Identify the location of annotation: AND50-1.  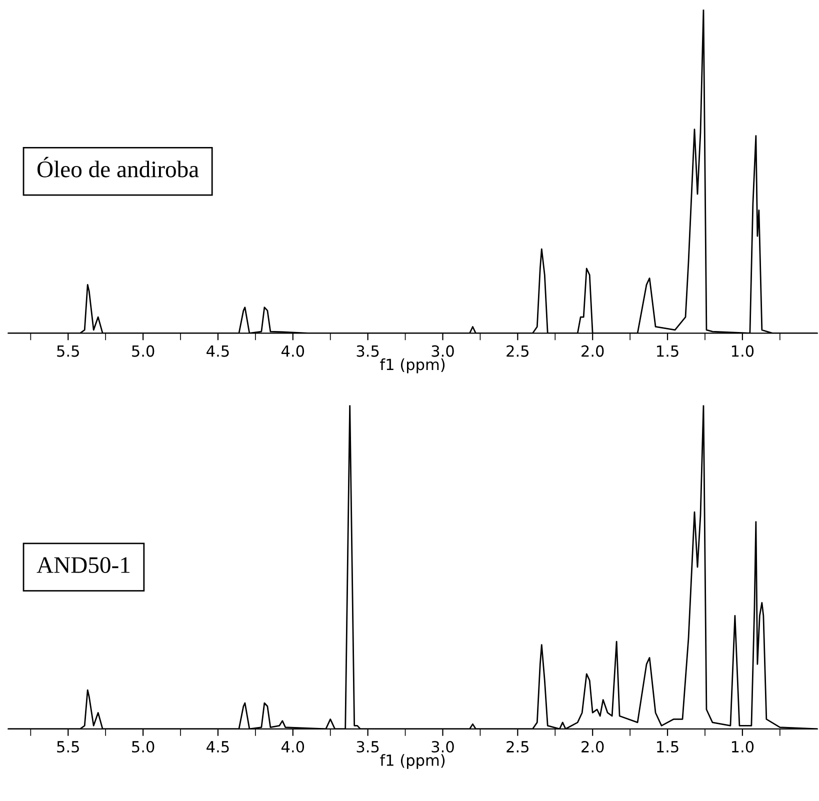
(83, 565).